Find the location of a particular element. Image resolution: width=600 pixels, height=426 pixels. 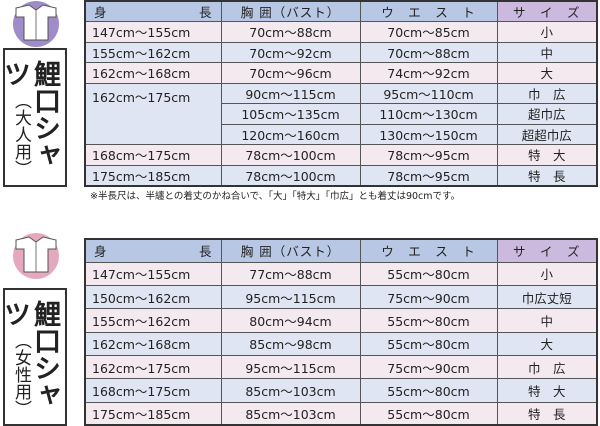

table-row: 150cm〜162cm 95cm〜115cm 75cm〜90cm 巾広丈短 is located at coordinates (341, 297).